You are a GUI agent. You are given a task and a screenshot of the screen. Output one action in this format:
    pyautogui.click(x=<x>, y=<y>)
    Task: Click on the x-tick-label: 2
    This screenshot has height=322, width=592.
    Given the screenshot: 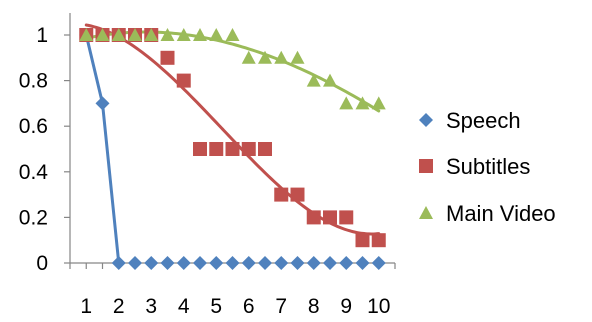 What is the action you would take?
    pyautogui.click(x=119, y=306)
    